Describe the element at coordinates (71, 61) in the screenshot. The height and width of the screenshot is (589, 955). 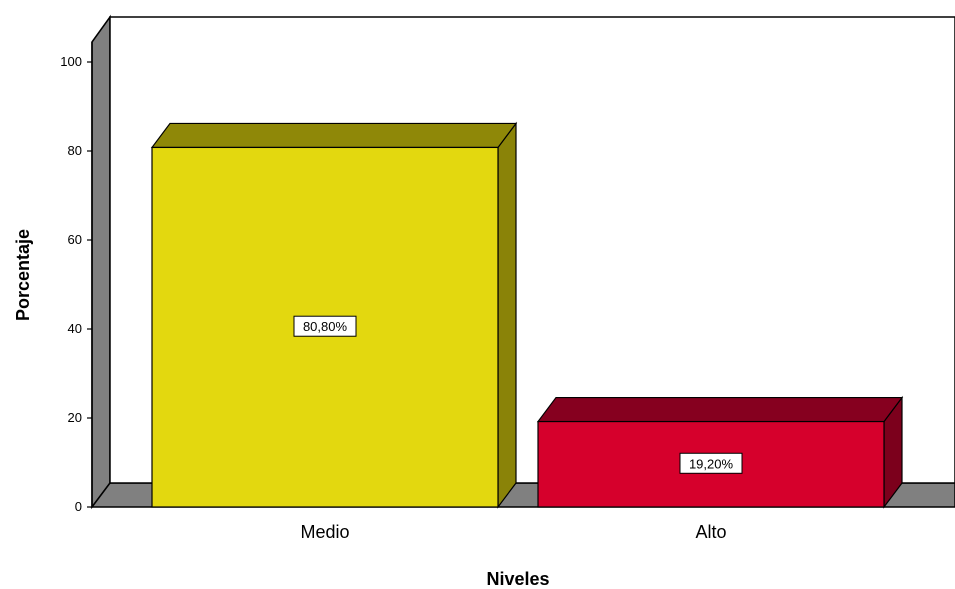
I see `y-tick-label: 100` at that location.